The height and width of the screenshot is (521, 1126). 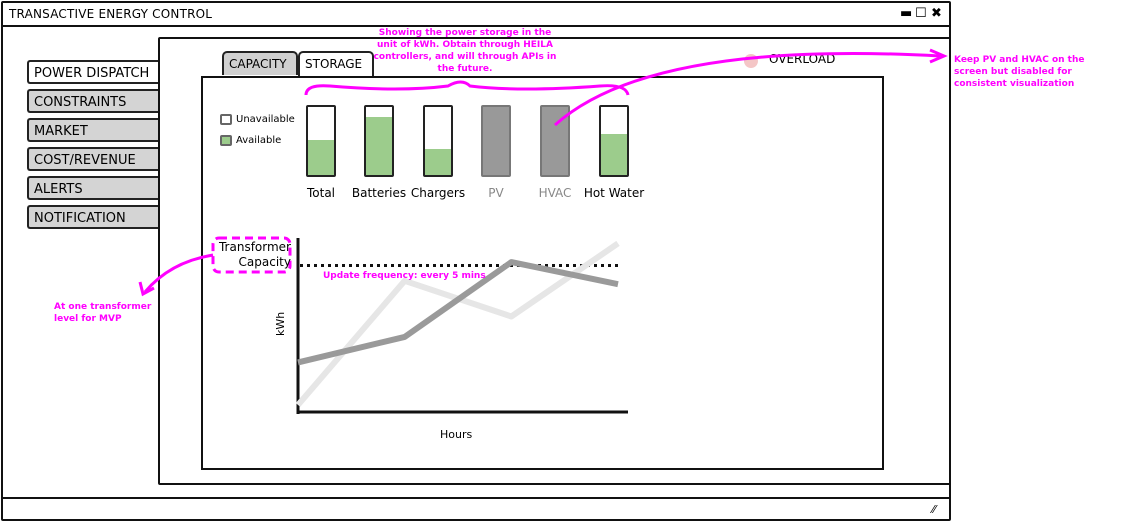 I want to click on tab-capacity: CAPACITY, so click(x=260, y=63).